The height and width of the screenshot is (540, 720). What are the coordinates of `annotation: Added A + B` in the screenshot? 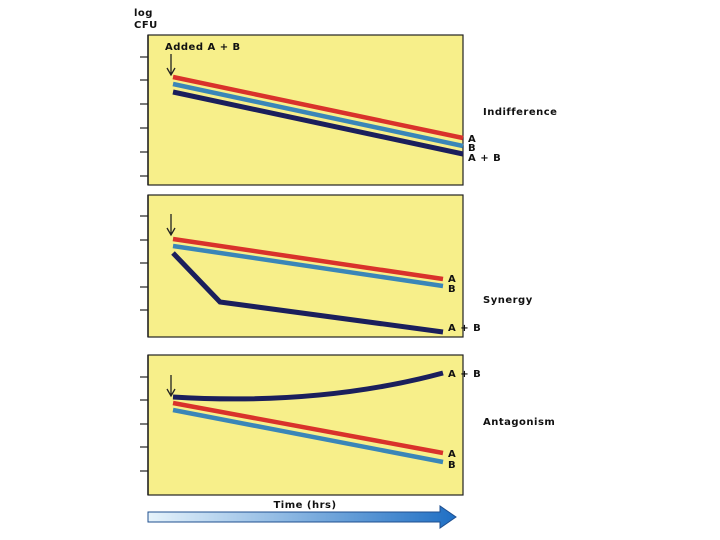 It's located at (203, 47).